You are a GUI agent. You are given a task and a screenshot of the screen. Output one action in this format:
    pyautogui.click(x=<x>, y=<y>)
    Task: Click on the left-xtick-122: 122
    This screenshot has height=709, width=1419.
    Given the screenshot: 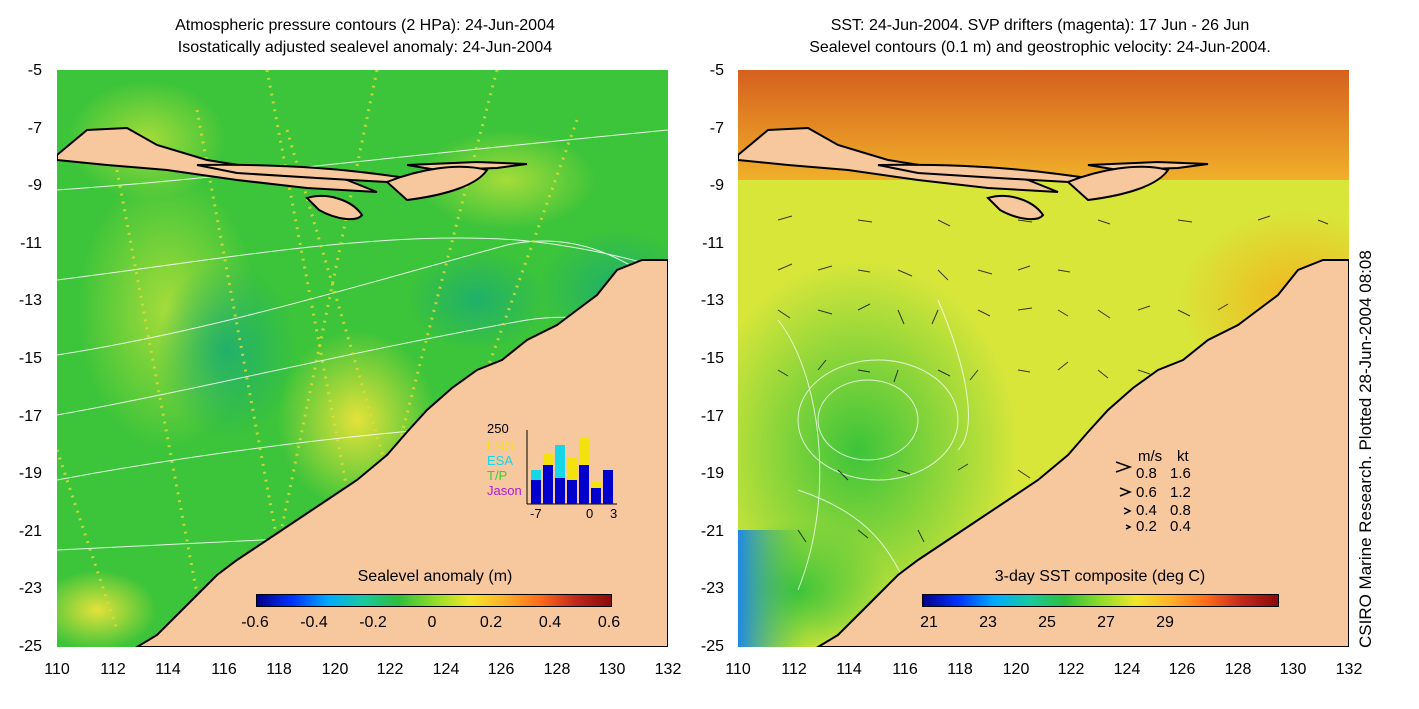 What is the action you would take?
    pyautogui.click(x=390, y=669)
    